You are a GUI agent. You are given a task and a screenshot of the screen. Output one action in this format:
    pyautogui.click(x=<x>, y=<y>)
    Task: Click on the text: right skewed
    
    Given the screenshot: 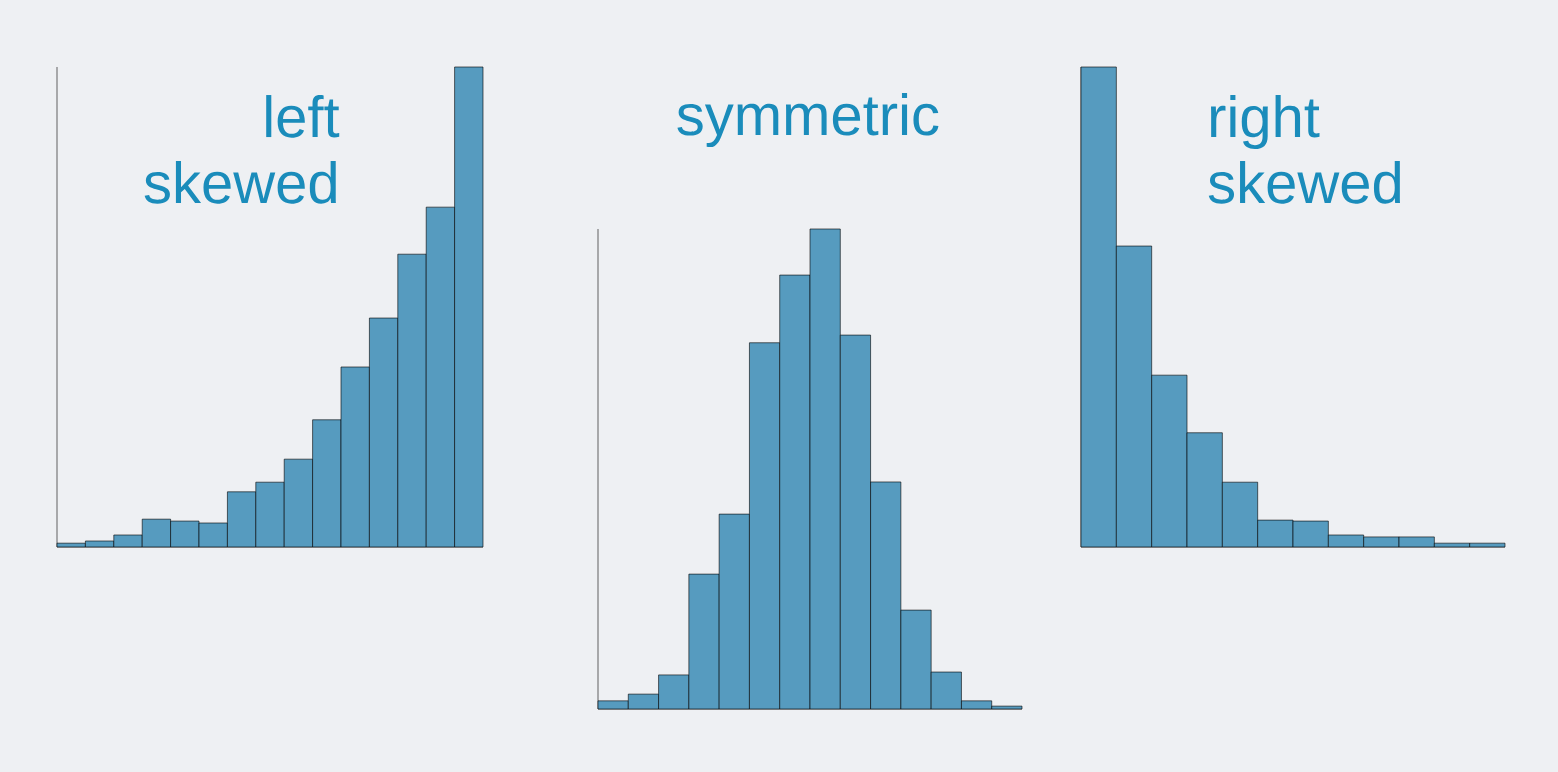 What is the action you would take?
    pyautogui.click(x=1304, y=149)
    